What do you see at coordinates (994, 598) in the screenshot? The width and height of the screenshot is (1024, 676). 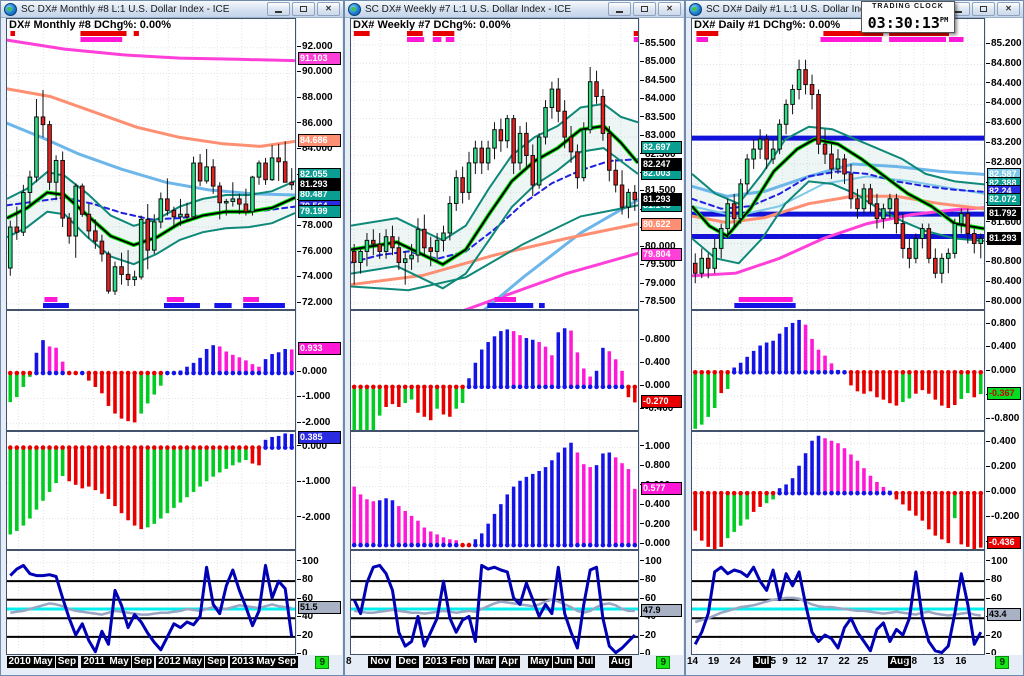 I see `axis-tick: 60` at bounding box center [994, 598].